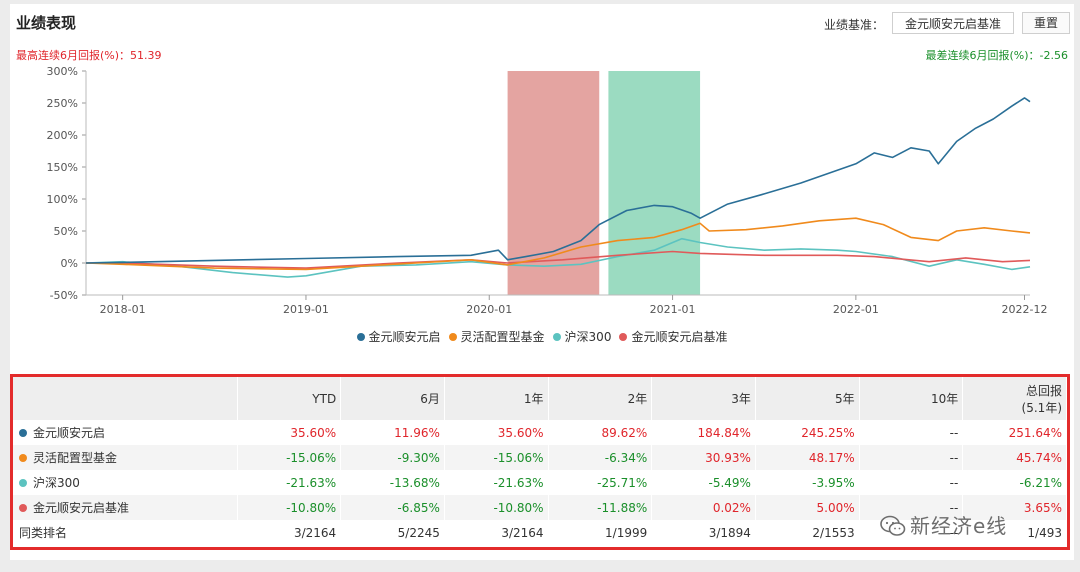 This screenshot has height=572, width=1080. Describe the element at coordinates (959, 526) in the screenshot. I see `watermark-text: 新经济e线` at that location.